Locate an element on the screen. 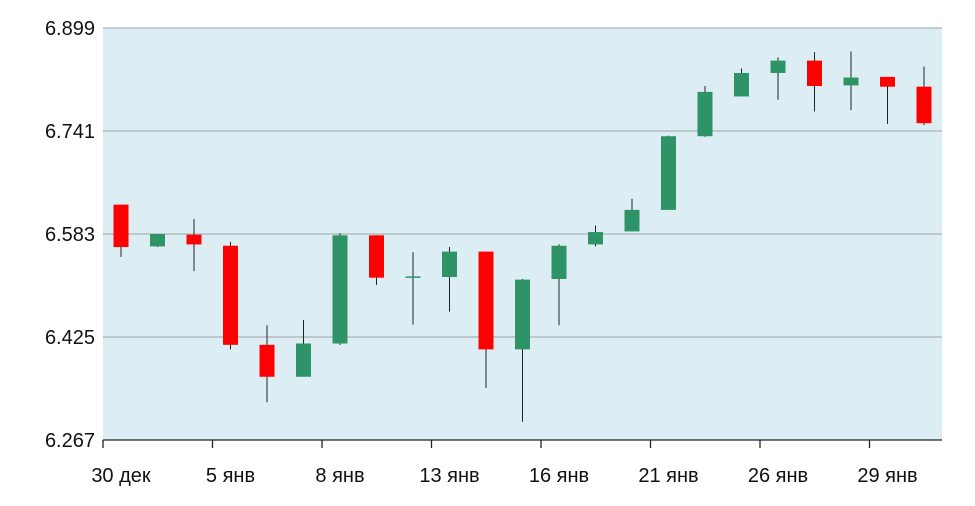 This screenshot has width=975, height=506. y-tick-label: 6.741 is located at coordinates (70, 132).